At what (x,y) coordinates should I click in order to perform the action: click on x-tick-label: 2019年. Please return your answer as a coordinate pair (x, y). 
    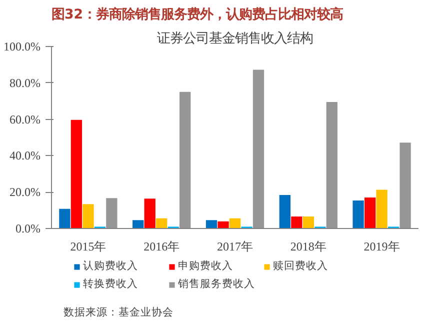
    Looking at the image, I should click on (382, 247).